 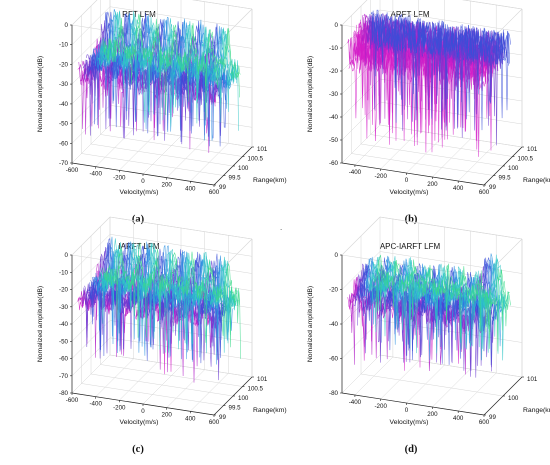 I want to click on panel-caption: (a), so click(x=138, y=219).